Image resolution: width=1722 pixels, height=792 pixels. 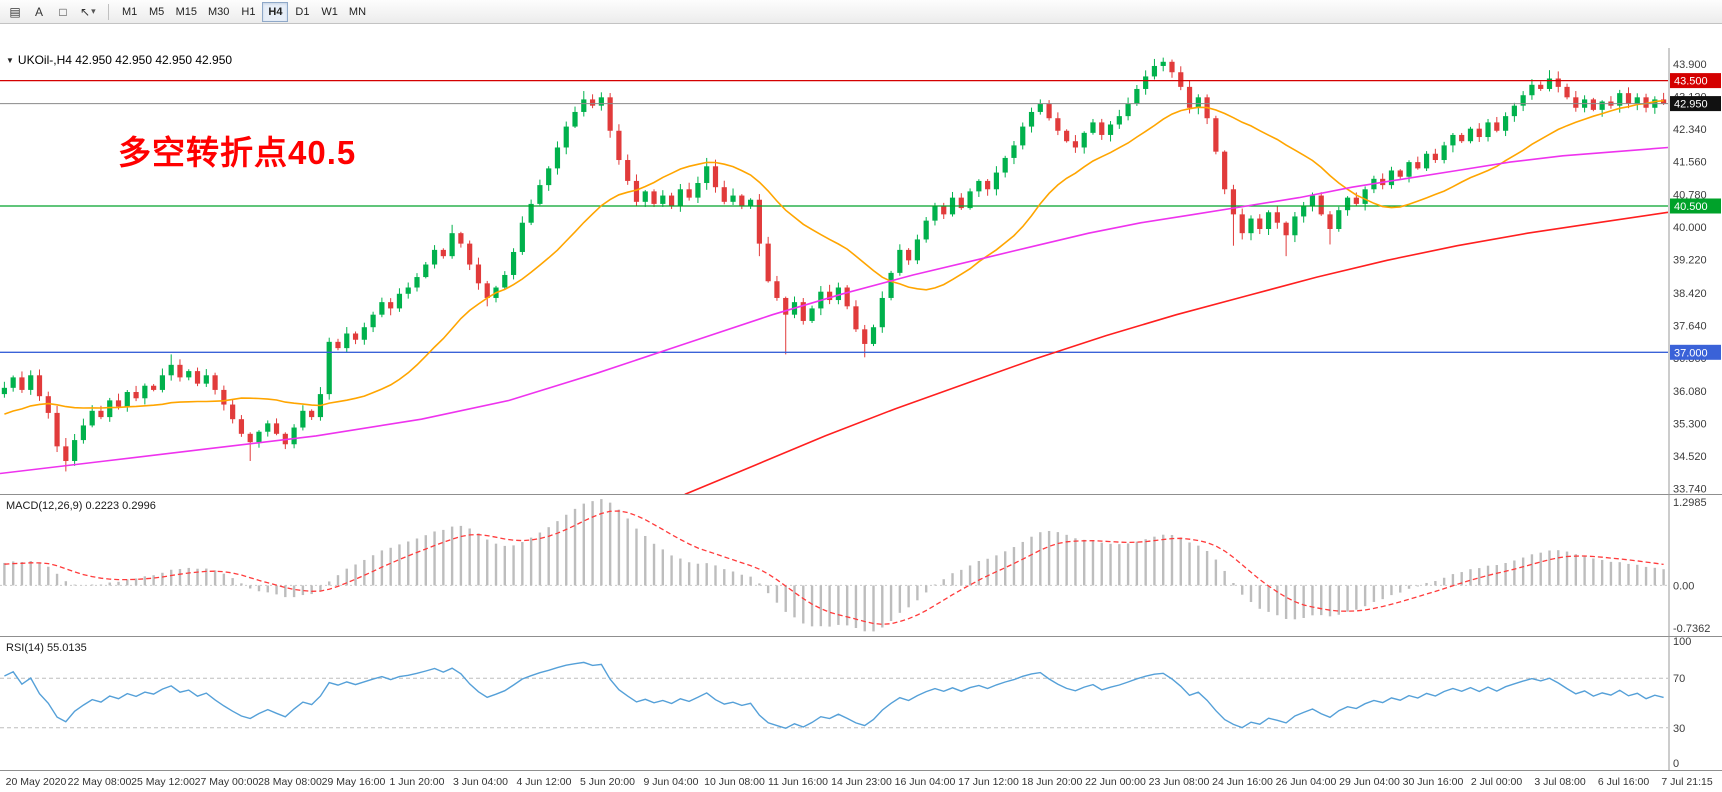 What do you see at coordinates (302, 12) in the screenshot?
I see `timeframe-d1-button: D1` at bounding box center [302, 12].